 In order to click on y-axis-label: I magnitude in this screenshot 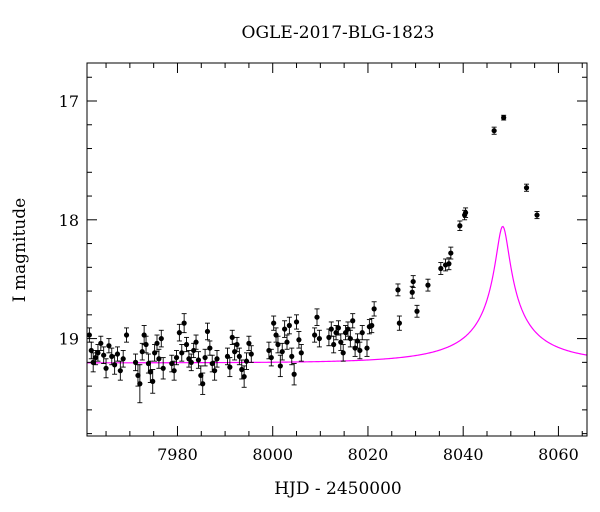, I will do `click(20, 250)`.